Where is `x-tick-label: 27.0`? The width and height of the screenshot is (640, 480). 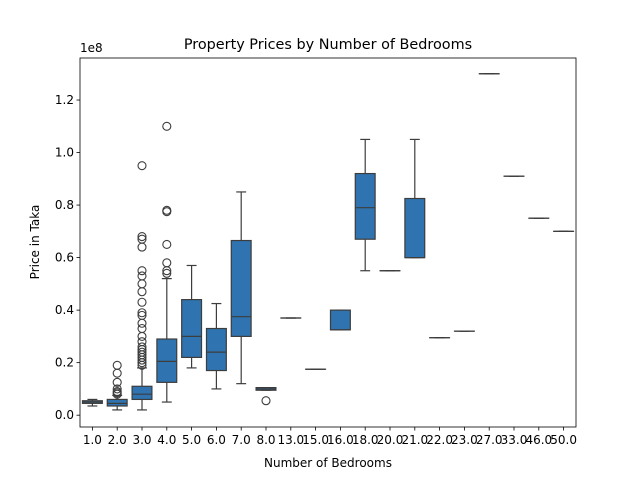
x-tick-label: 27.0 is located at coordinates (489, 440).